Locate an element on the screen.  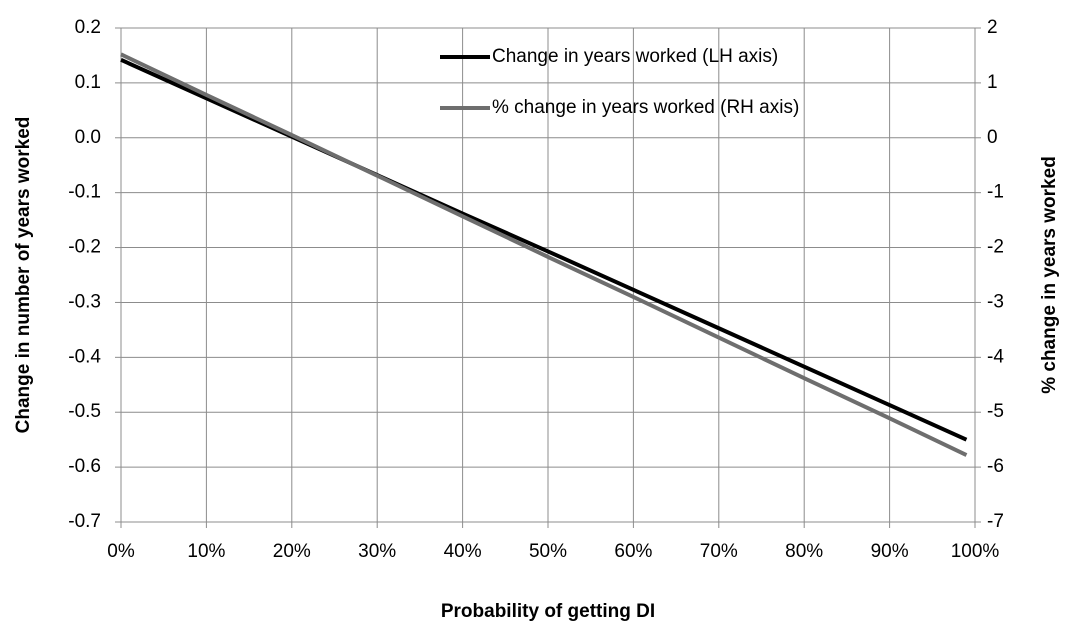
x-tick-label: 90% is located at coordinates (890, 551).